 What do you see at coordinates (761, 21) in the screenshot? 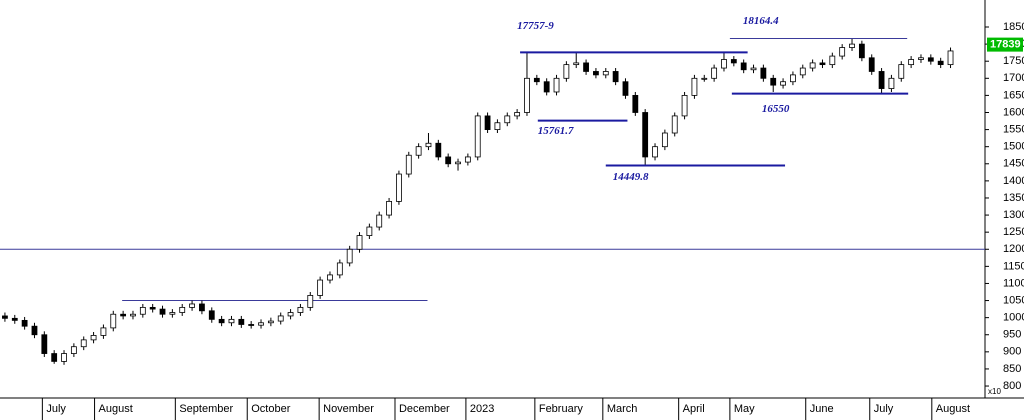
I see `level-label: 18164.4` at bounding box center [761, 21].